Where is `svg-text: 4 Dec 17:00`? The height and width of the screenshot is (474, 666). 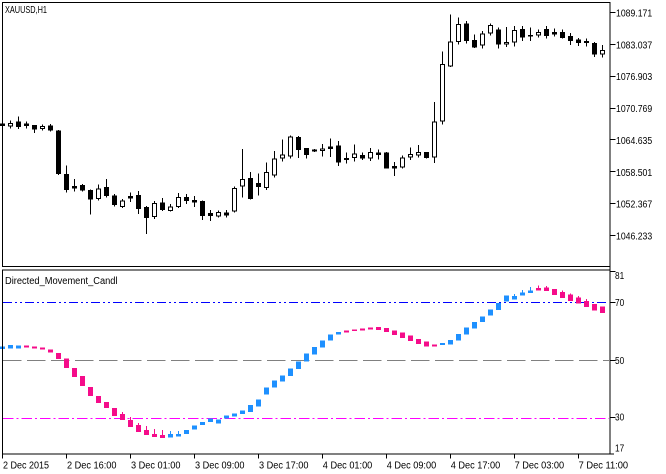 svg-text: 4 Dec 17:00 is located at coordinates (476, 466).